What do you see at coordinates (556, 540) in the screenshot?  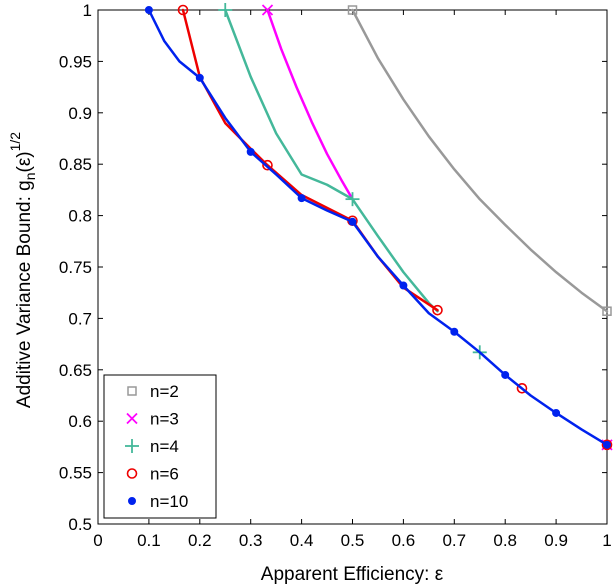 I see `x-tick-label: 0.9` at bounding box center [556, 540].